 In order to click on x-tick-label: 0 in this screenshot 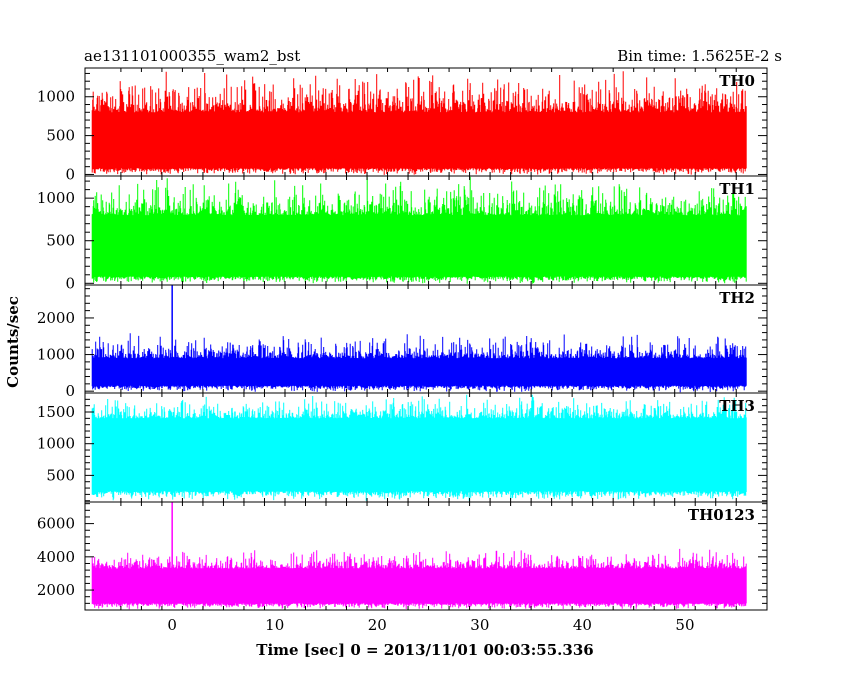, I will do `click(172, 625)`.